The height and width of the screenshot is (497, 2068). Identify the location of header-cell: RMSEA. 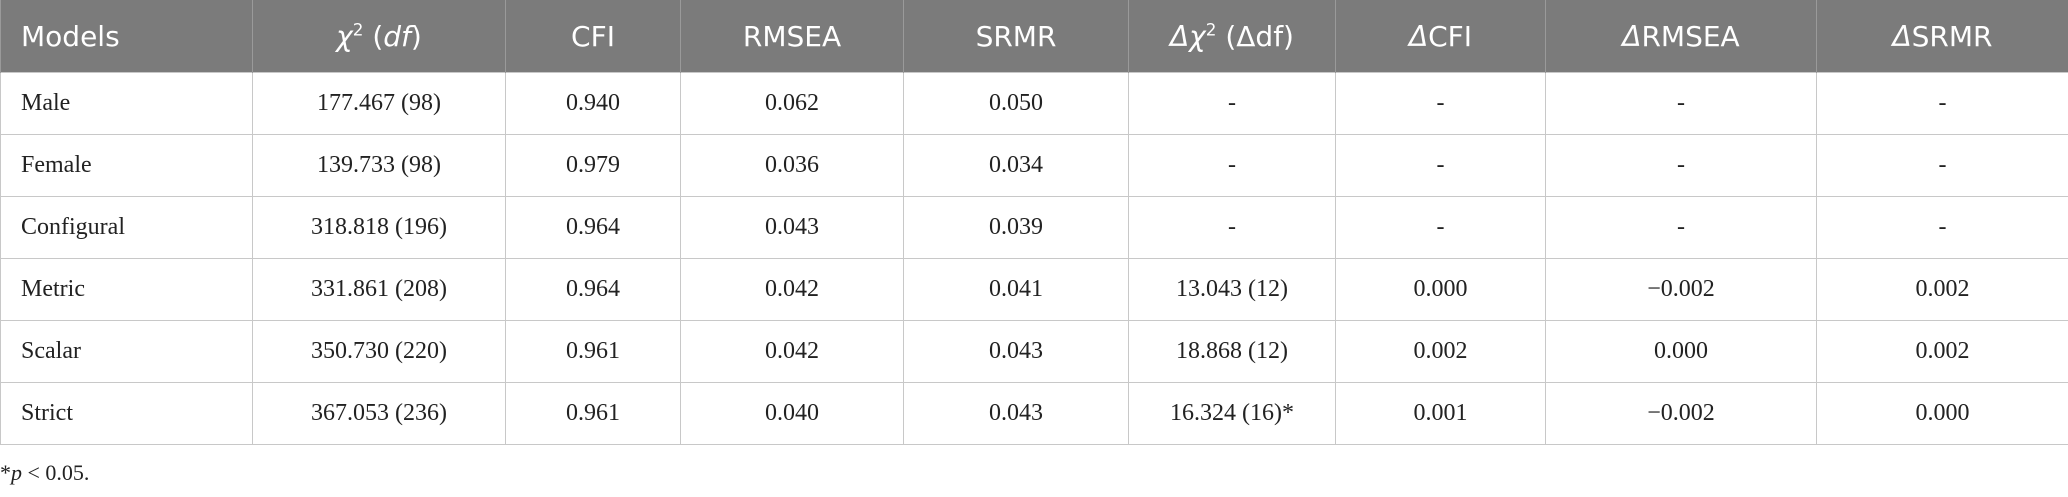
(792, 36).